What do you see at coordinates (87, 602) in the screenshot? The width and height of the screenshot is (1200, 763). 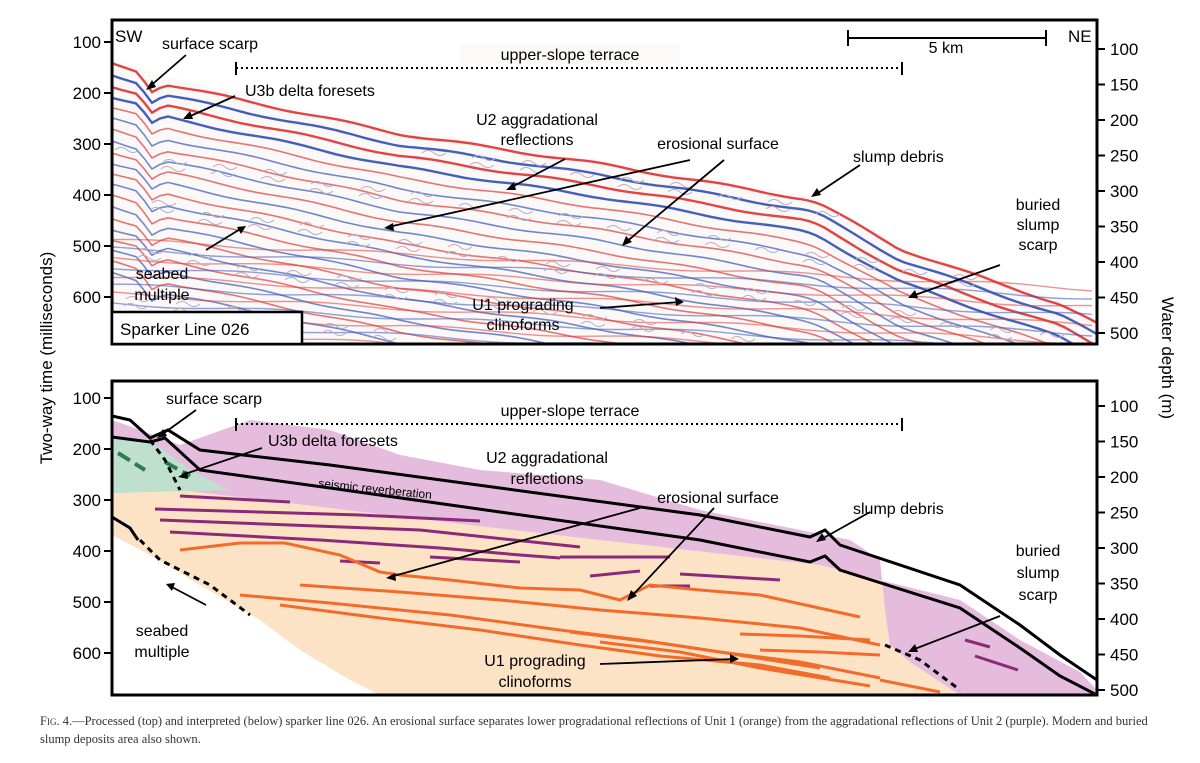 I see `left-bottom-tick-label: 500` at bounding box center [87, 602].